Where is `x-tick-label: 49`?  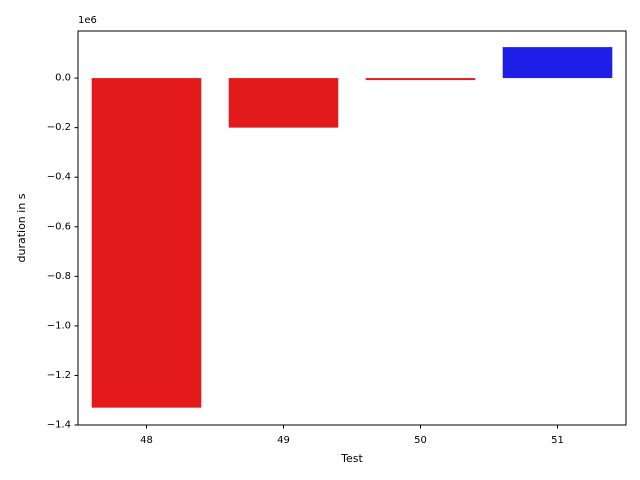 x-tick-label: 49 is located at coordinates (283, 440).